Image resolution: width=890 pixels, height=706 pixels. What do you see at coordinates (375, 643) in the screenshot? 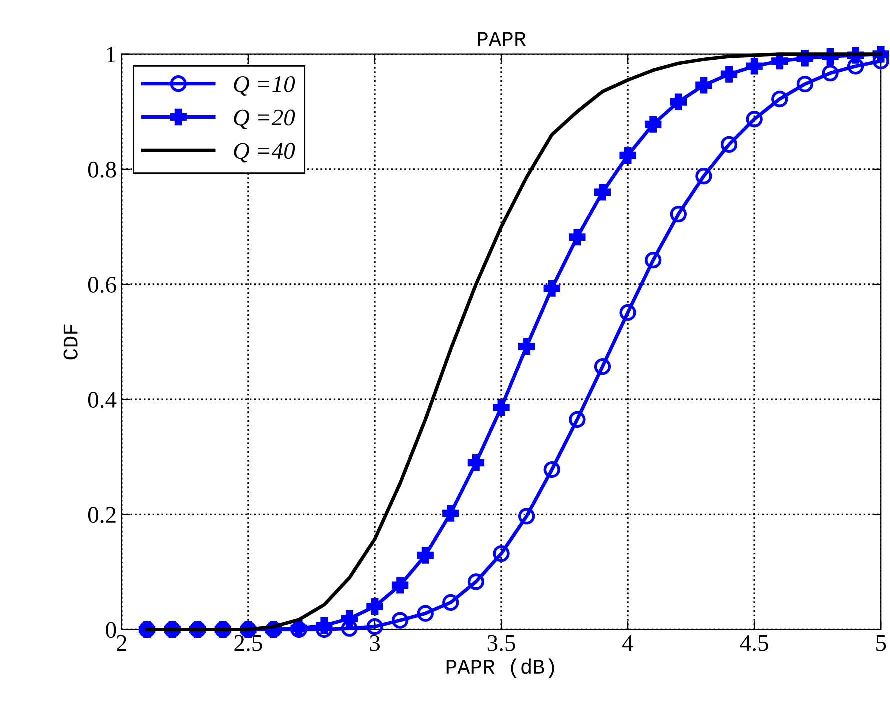
I see `x-tick-label: 3` at bounding box center [375, 643].